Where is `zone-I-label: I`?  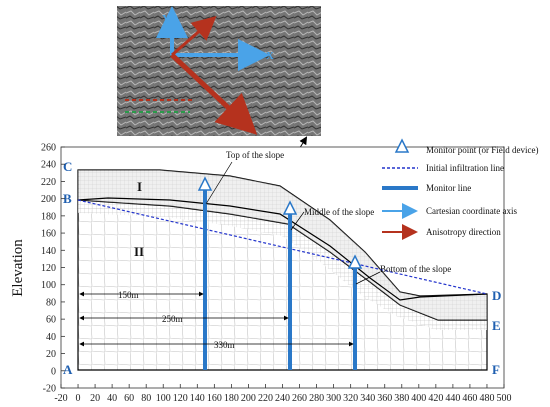 zone-I-label: I is located at coordinates (139, 186).